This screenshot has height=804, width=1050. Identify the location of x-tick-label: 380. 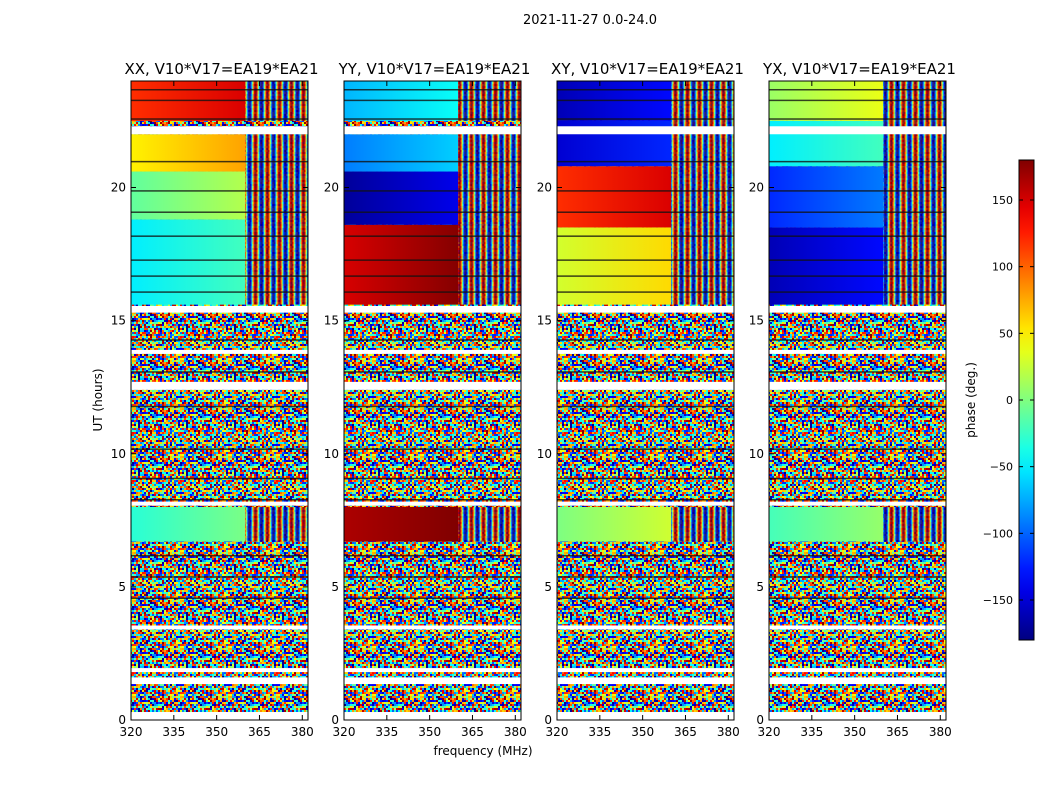
(728, 732).